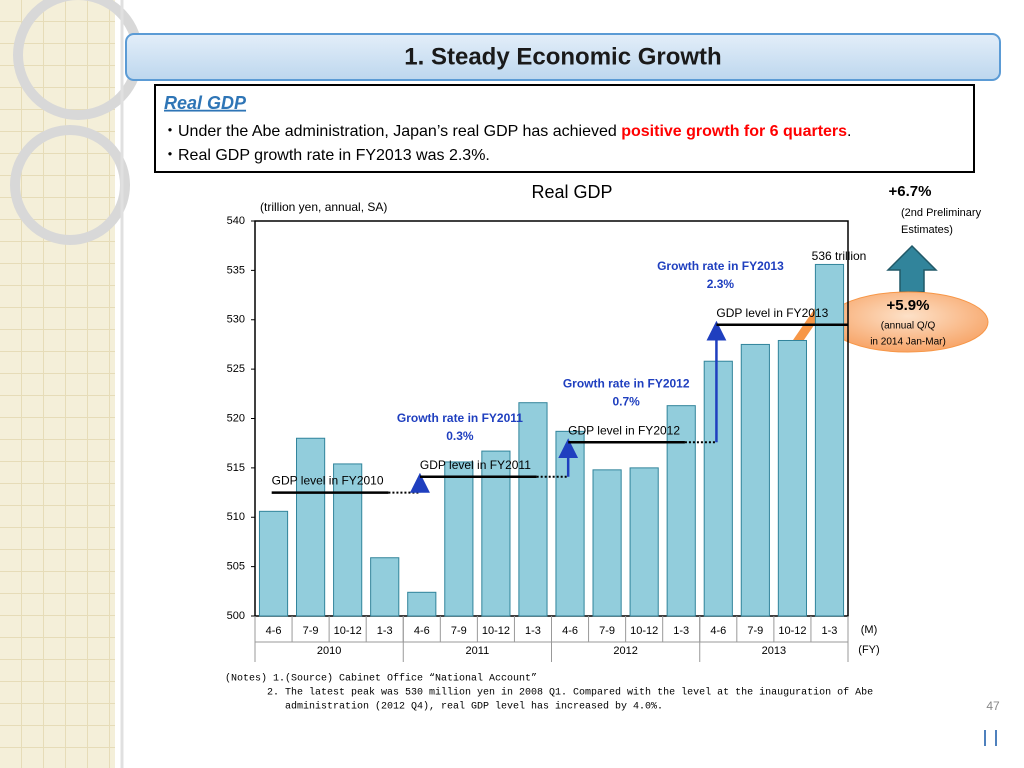 The width and height of the screenshot is (1024, 768). I want to click on callout-note: (2nd Preliminary, so click(941, 213).